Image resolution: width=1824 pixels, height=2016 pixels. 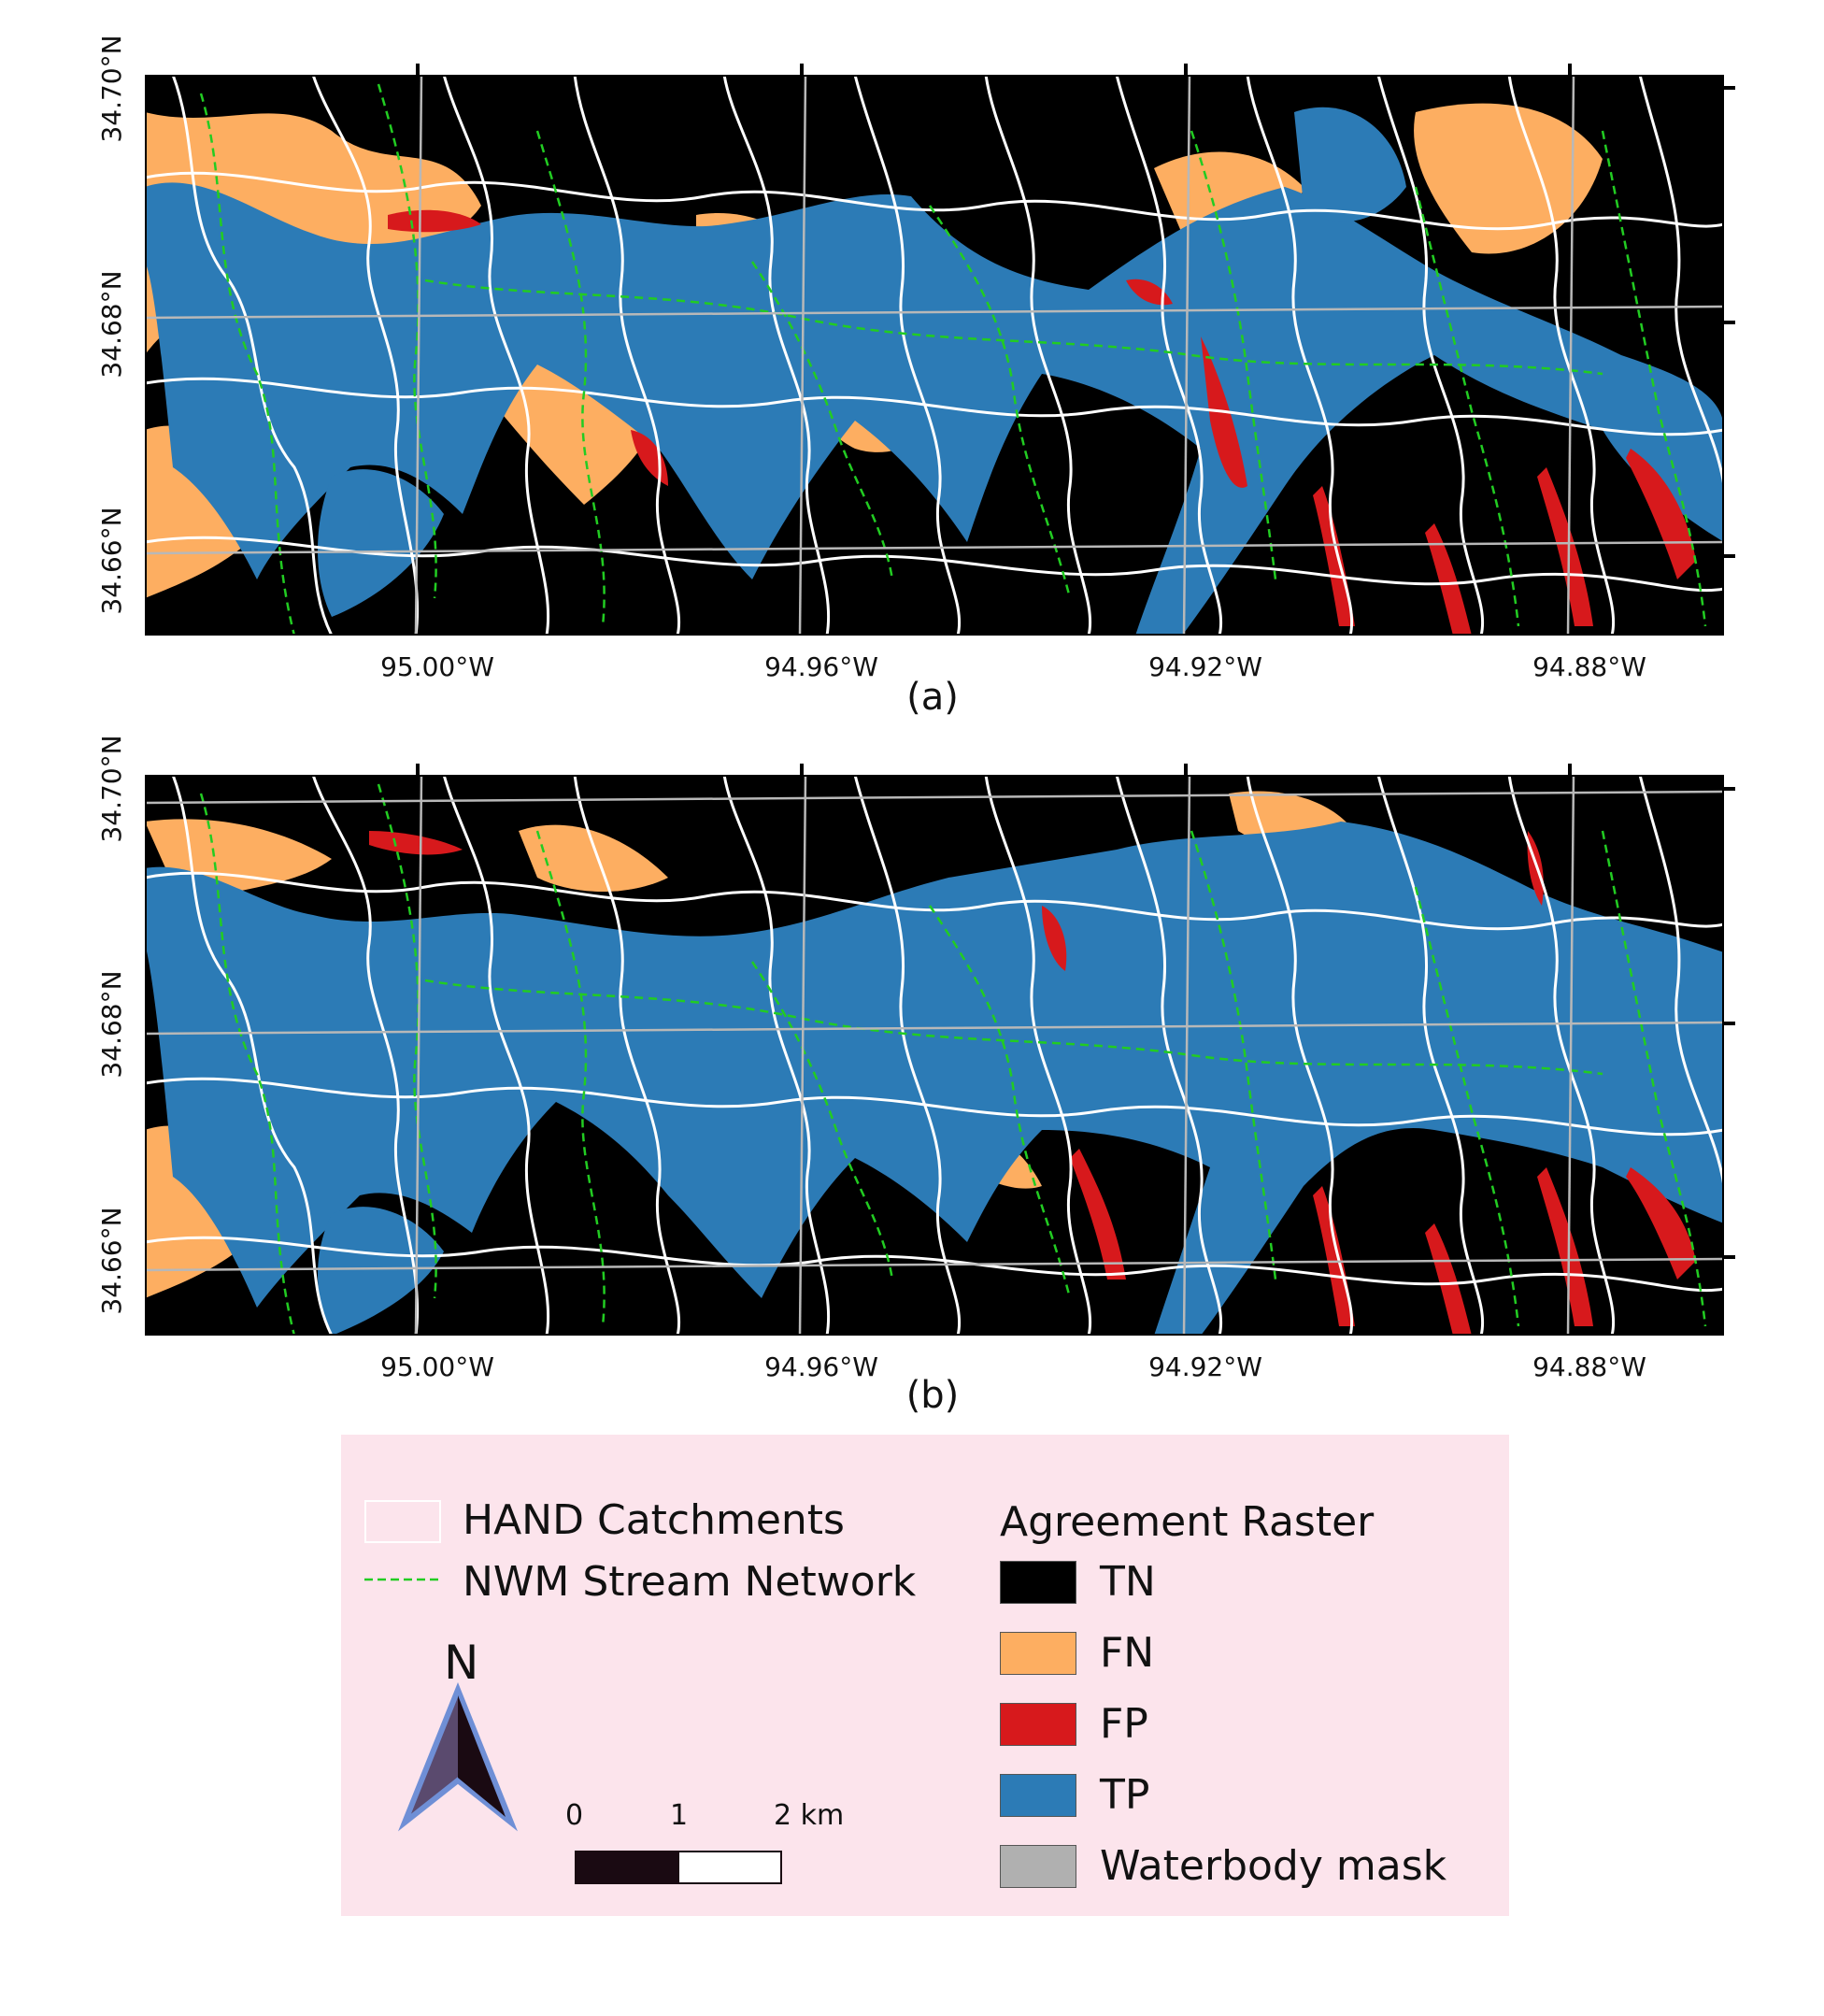 I want to click on fp-swatch, so click(x=1038, y=1725).